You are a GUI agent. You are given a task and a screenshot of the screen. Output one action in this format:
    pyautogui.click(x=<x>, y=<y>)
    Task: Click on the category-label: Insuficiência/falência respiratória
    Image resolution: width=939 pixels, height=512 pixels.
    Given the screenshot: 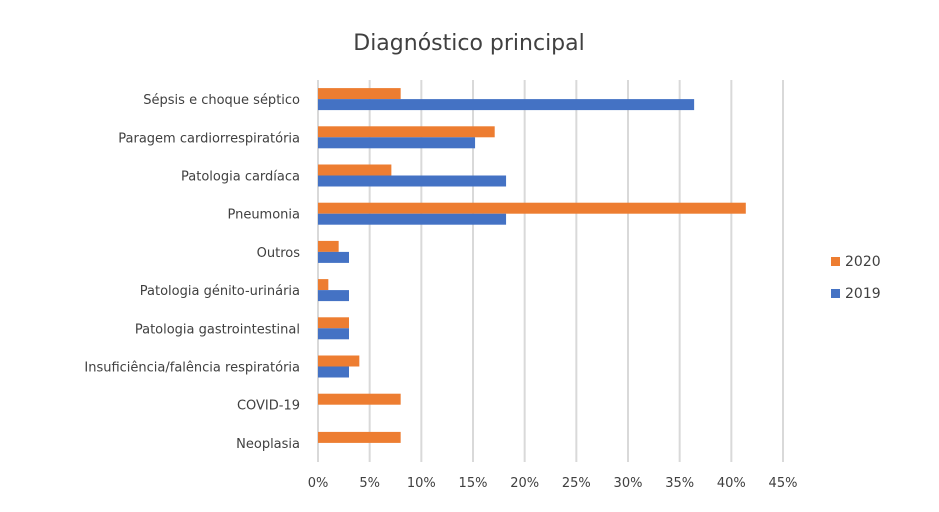 What is the action you would take?
    pyautogui.click(x=192, y=368)
    